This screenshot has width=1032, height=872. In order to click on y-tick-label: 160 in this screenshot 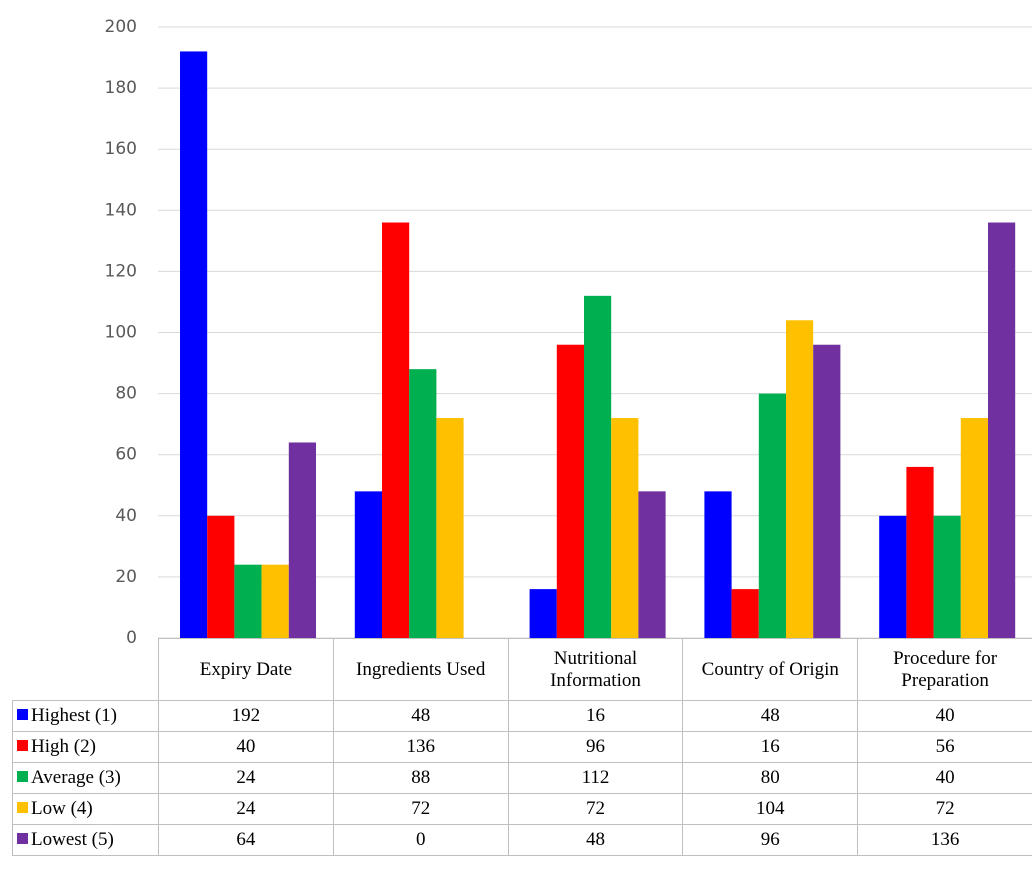, I will do `click(121, 149)`.